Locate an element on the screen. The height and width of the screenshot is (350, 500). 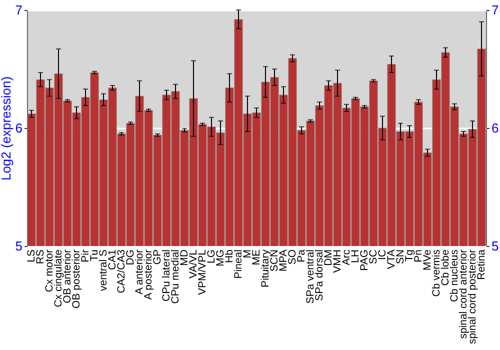
x-tick-label: CA1 is located at coordinates (112, 259).